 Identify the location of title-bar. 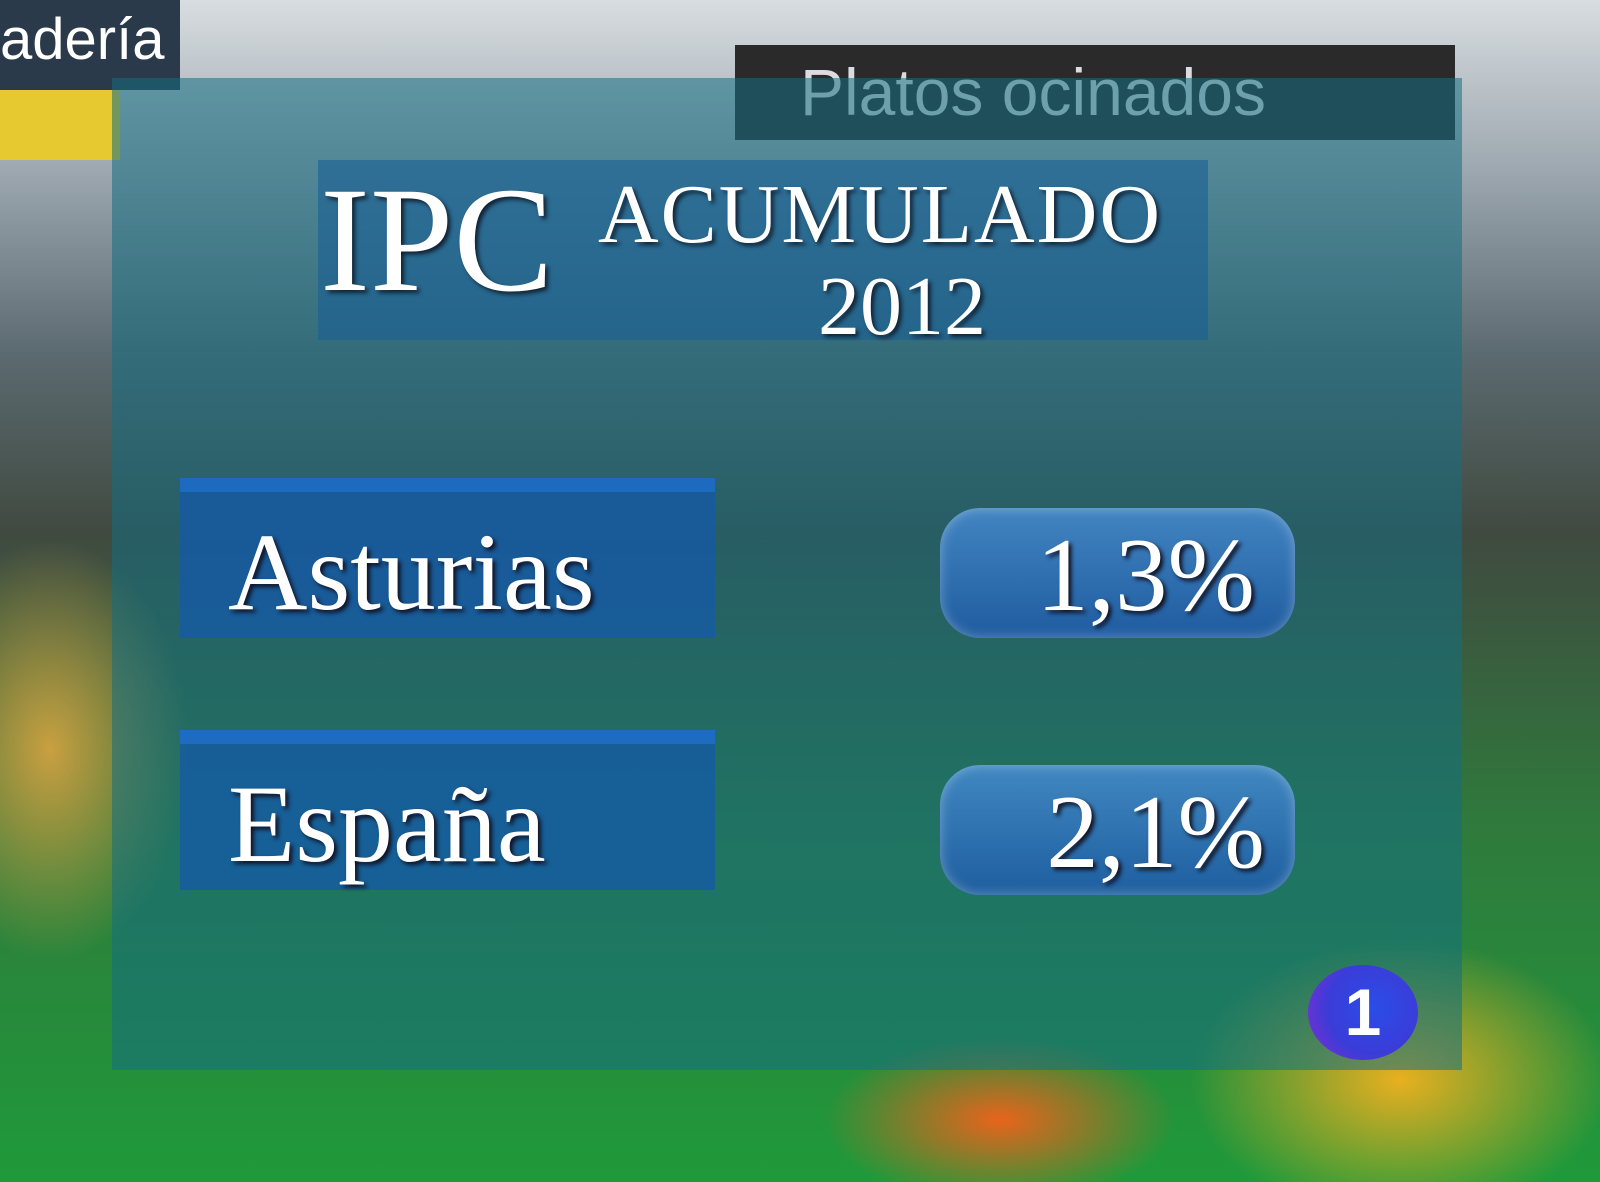
(763, 250).